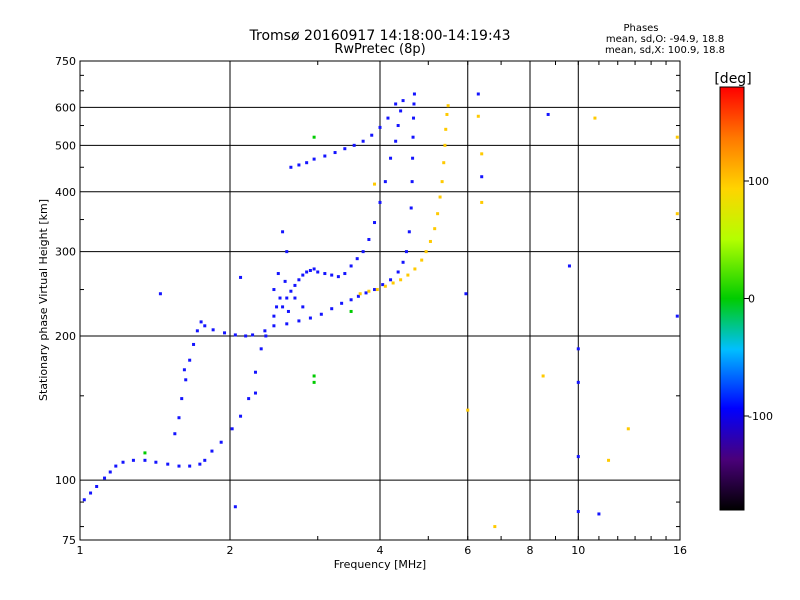 The image size is (800, 600). Describe the element at coordinates (732, 298) in the screenshot. I see `colorbar` at that location.